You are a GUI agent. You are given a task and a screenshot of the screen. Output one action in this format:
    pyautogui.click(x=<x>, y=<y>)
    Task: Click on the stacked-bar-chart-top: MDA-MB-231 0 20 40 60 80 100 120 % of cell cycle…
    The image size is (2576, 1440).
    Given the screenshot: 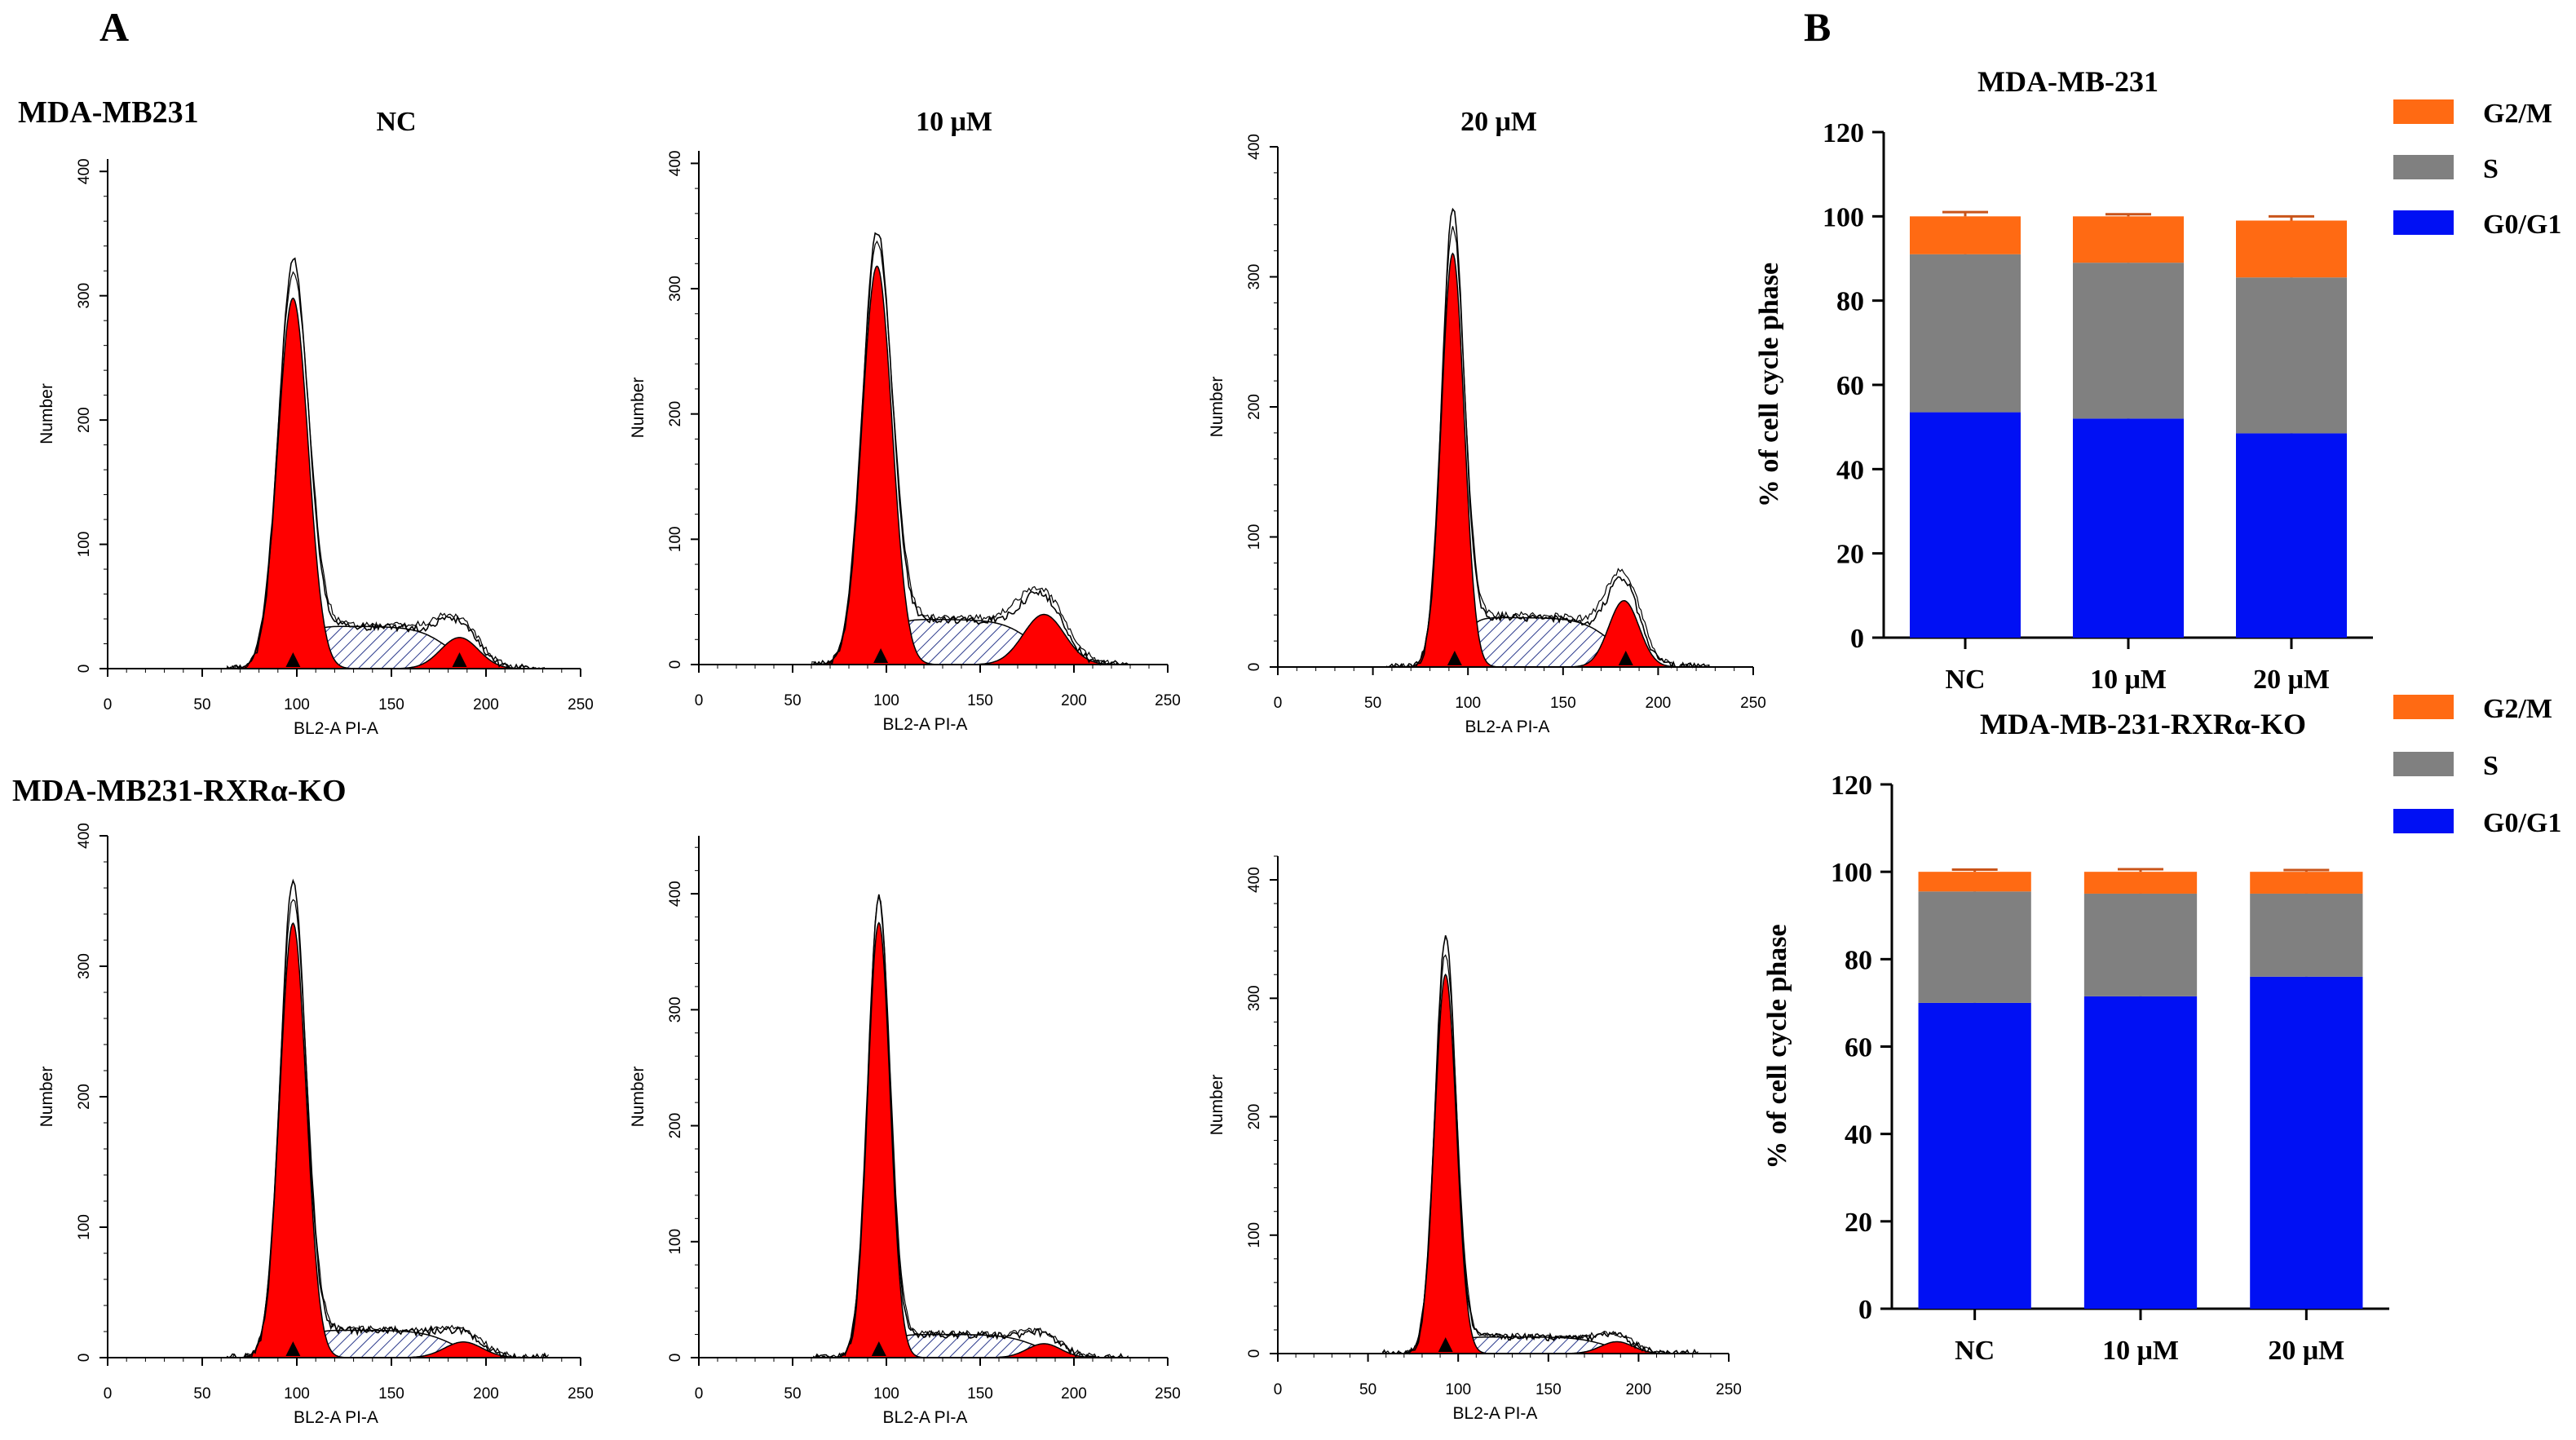 What is the action you would take?
    pyautogui.click(x=2157, y=380)
    